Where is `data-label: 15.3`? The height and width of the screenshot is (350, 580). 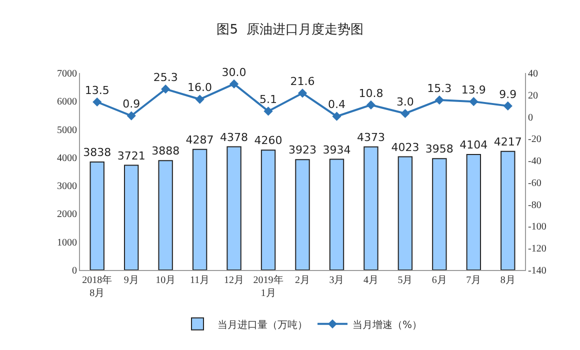
data-label: 15.3 is located at coordinates (439, 88).